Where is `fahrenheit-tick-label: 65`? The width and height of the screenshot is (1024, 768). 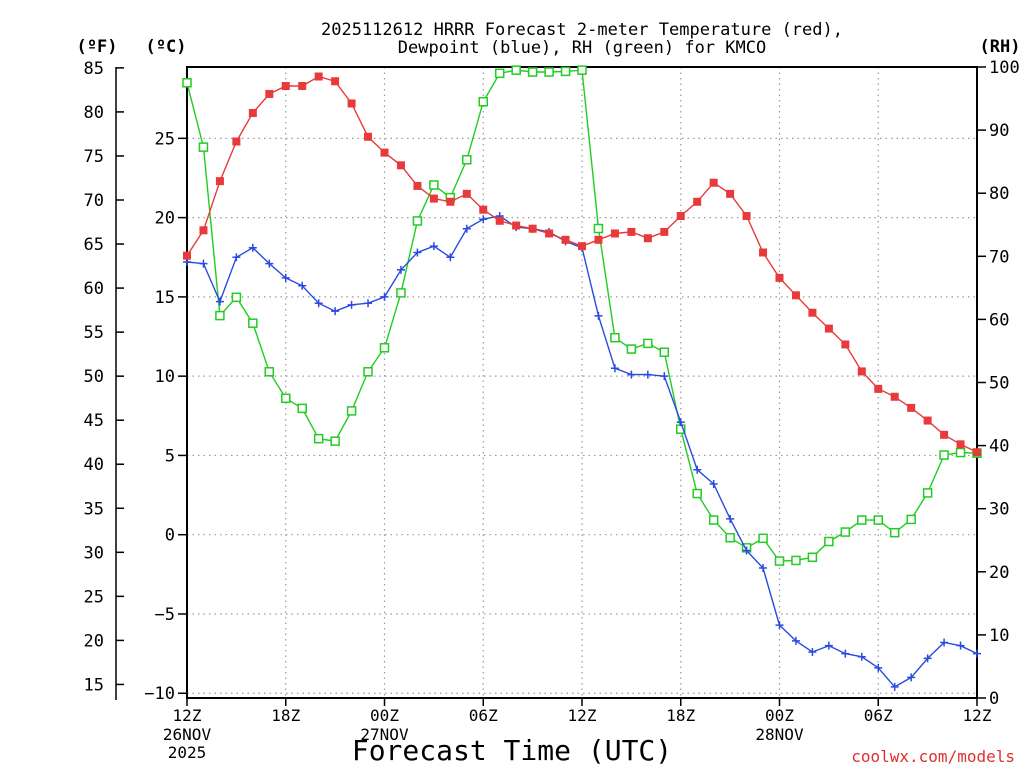
fahrenheit-tick-label: 65 is located at coordinates (94, 245).